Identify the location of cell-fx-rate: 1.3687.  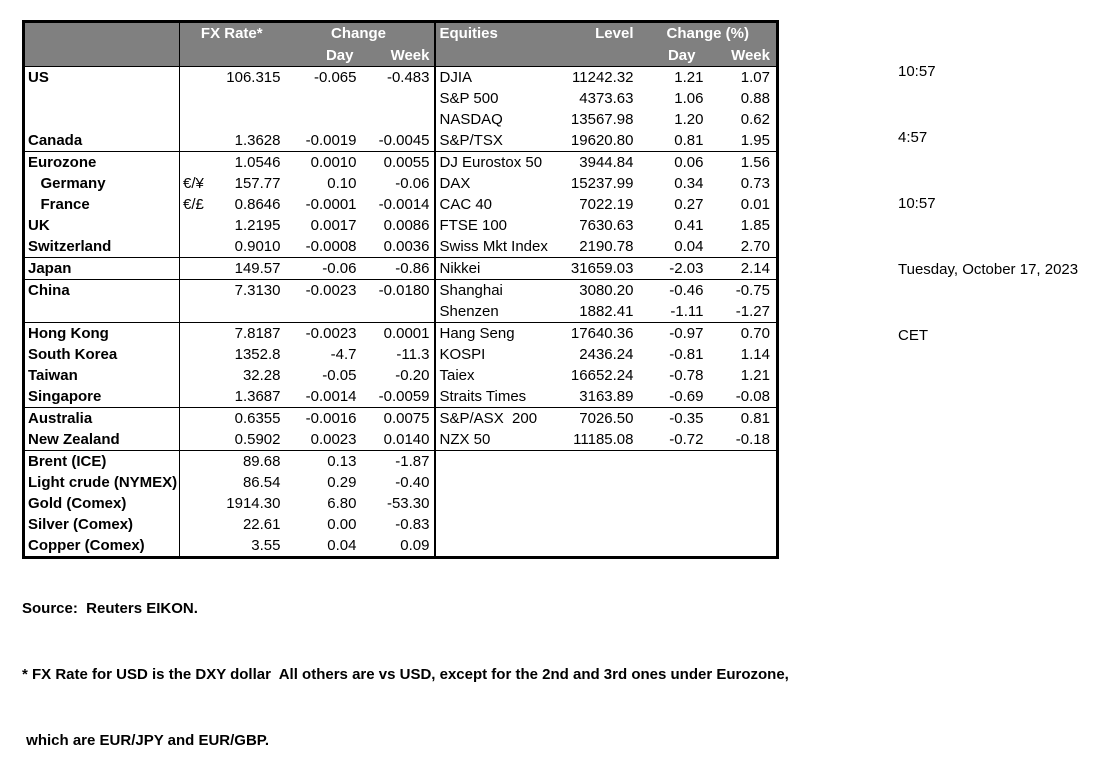
(244, 397).